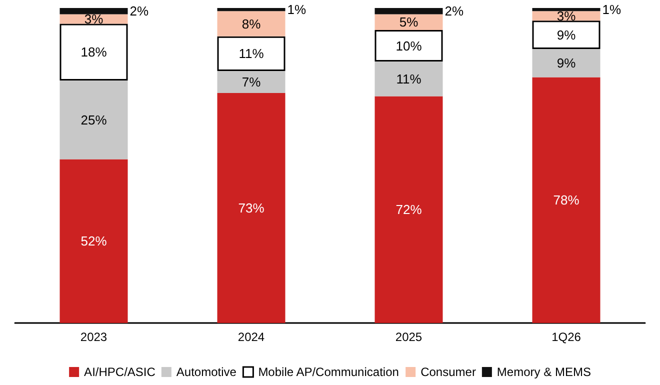  I want to click on legend-label: AI/HPC/ASIC, so click(120, 372).